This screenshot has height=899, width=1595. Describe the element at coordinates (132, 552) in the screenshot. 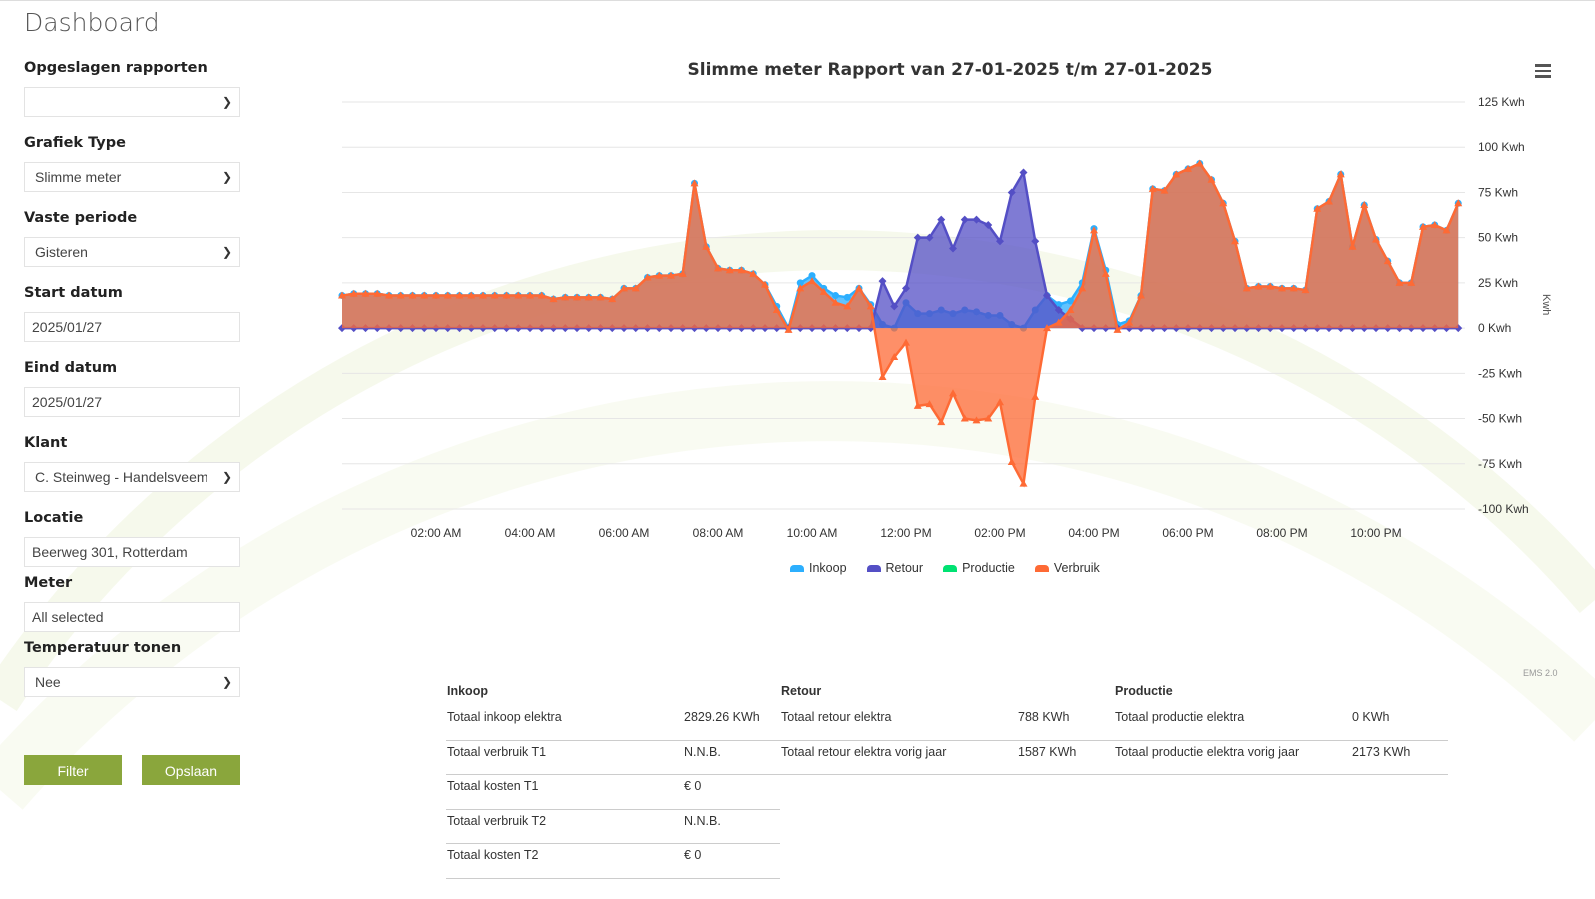

I see `location-input: Beerweg 301, Rotterdam` at that location.